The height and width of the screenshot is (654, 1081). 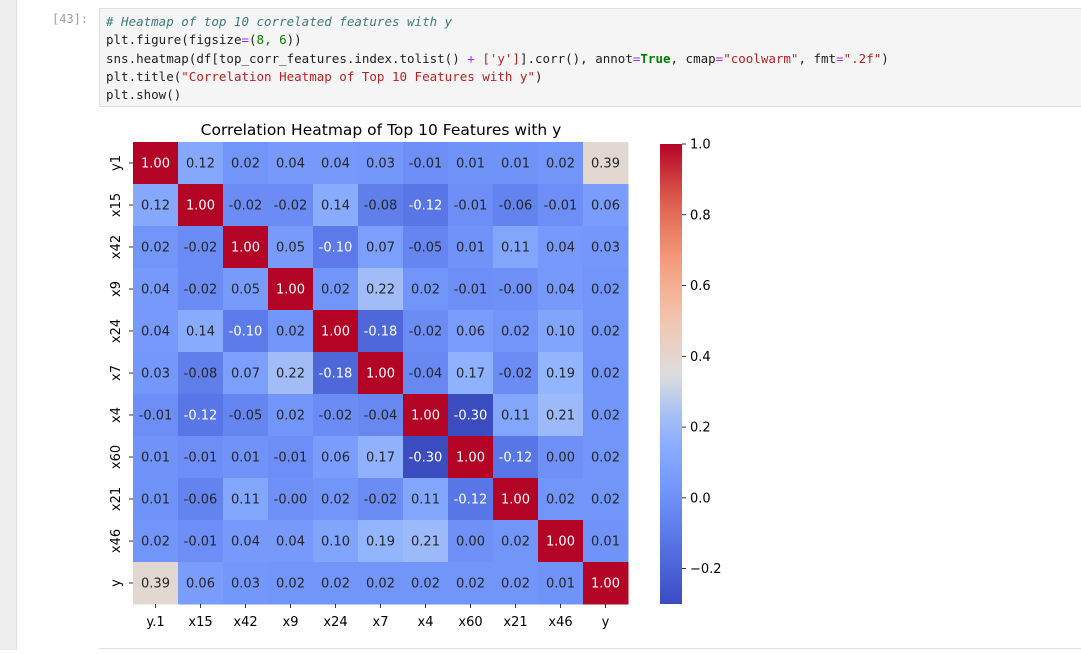 What do you see at coordinates (700, 428) in the screenshot?
I see `colorbar-tick-label: 0.2` at bounding box center [700, 428].